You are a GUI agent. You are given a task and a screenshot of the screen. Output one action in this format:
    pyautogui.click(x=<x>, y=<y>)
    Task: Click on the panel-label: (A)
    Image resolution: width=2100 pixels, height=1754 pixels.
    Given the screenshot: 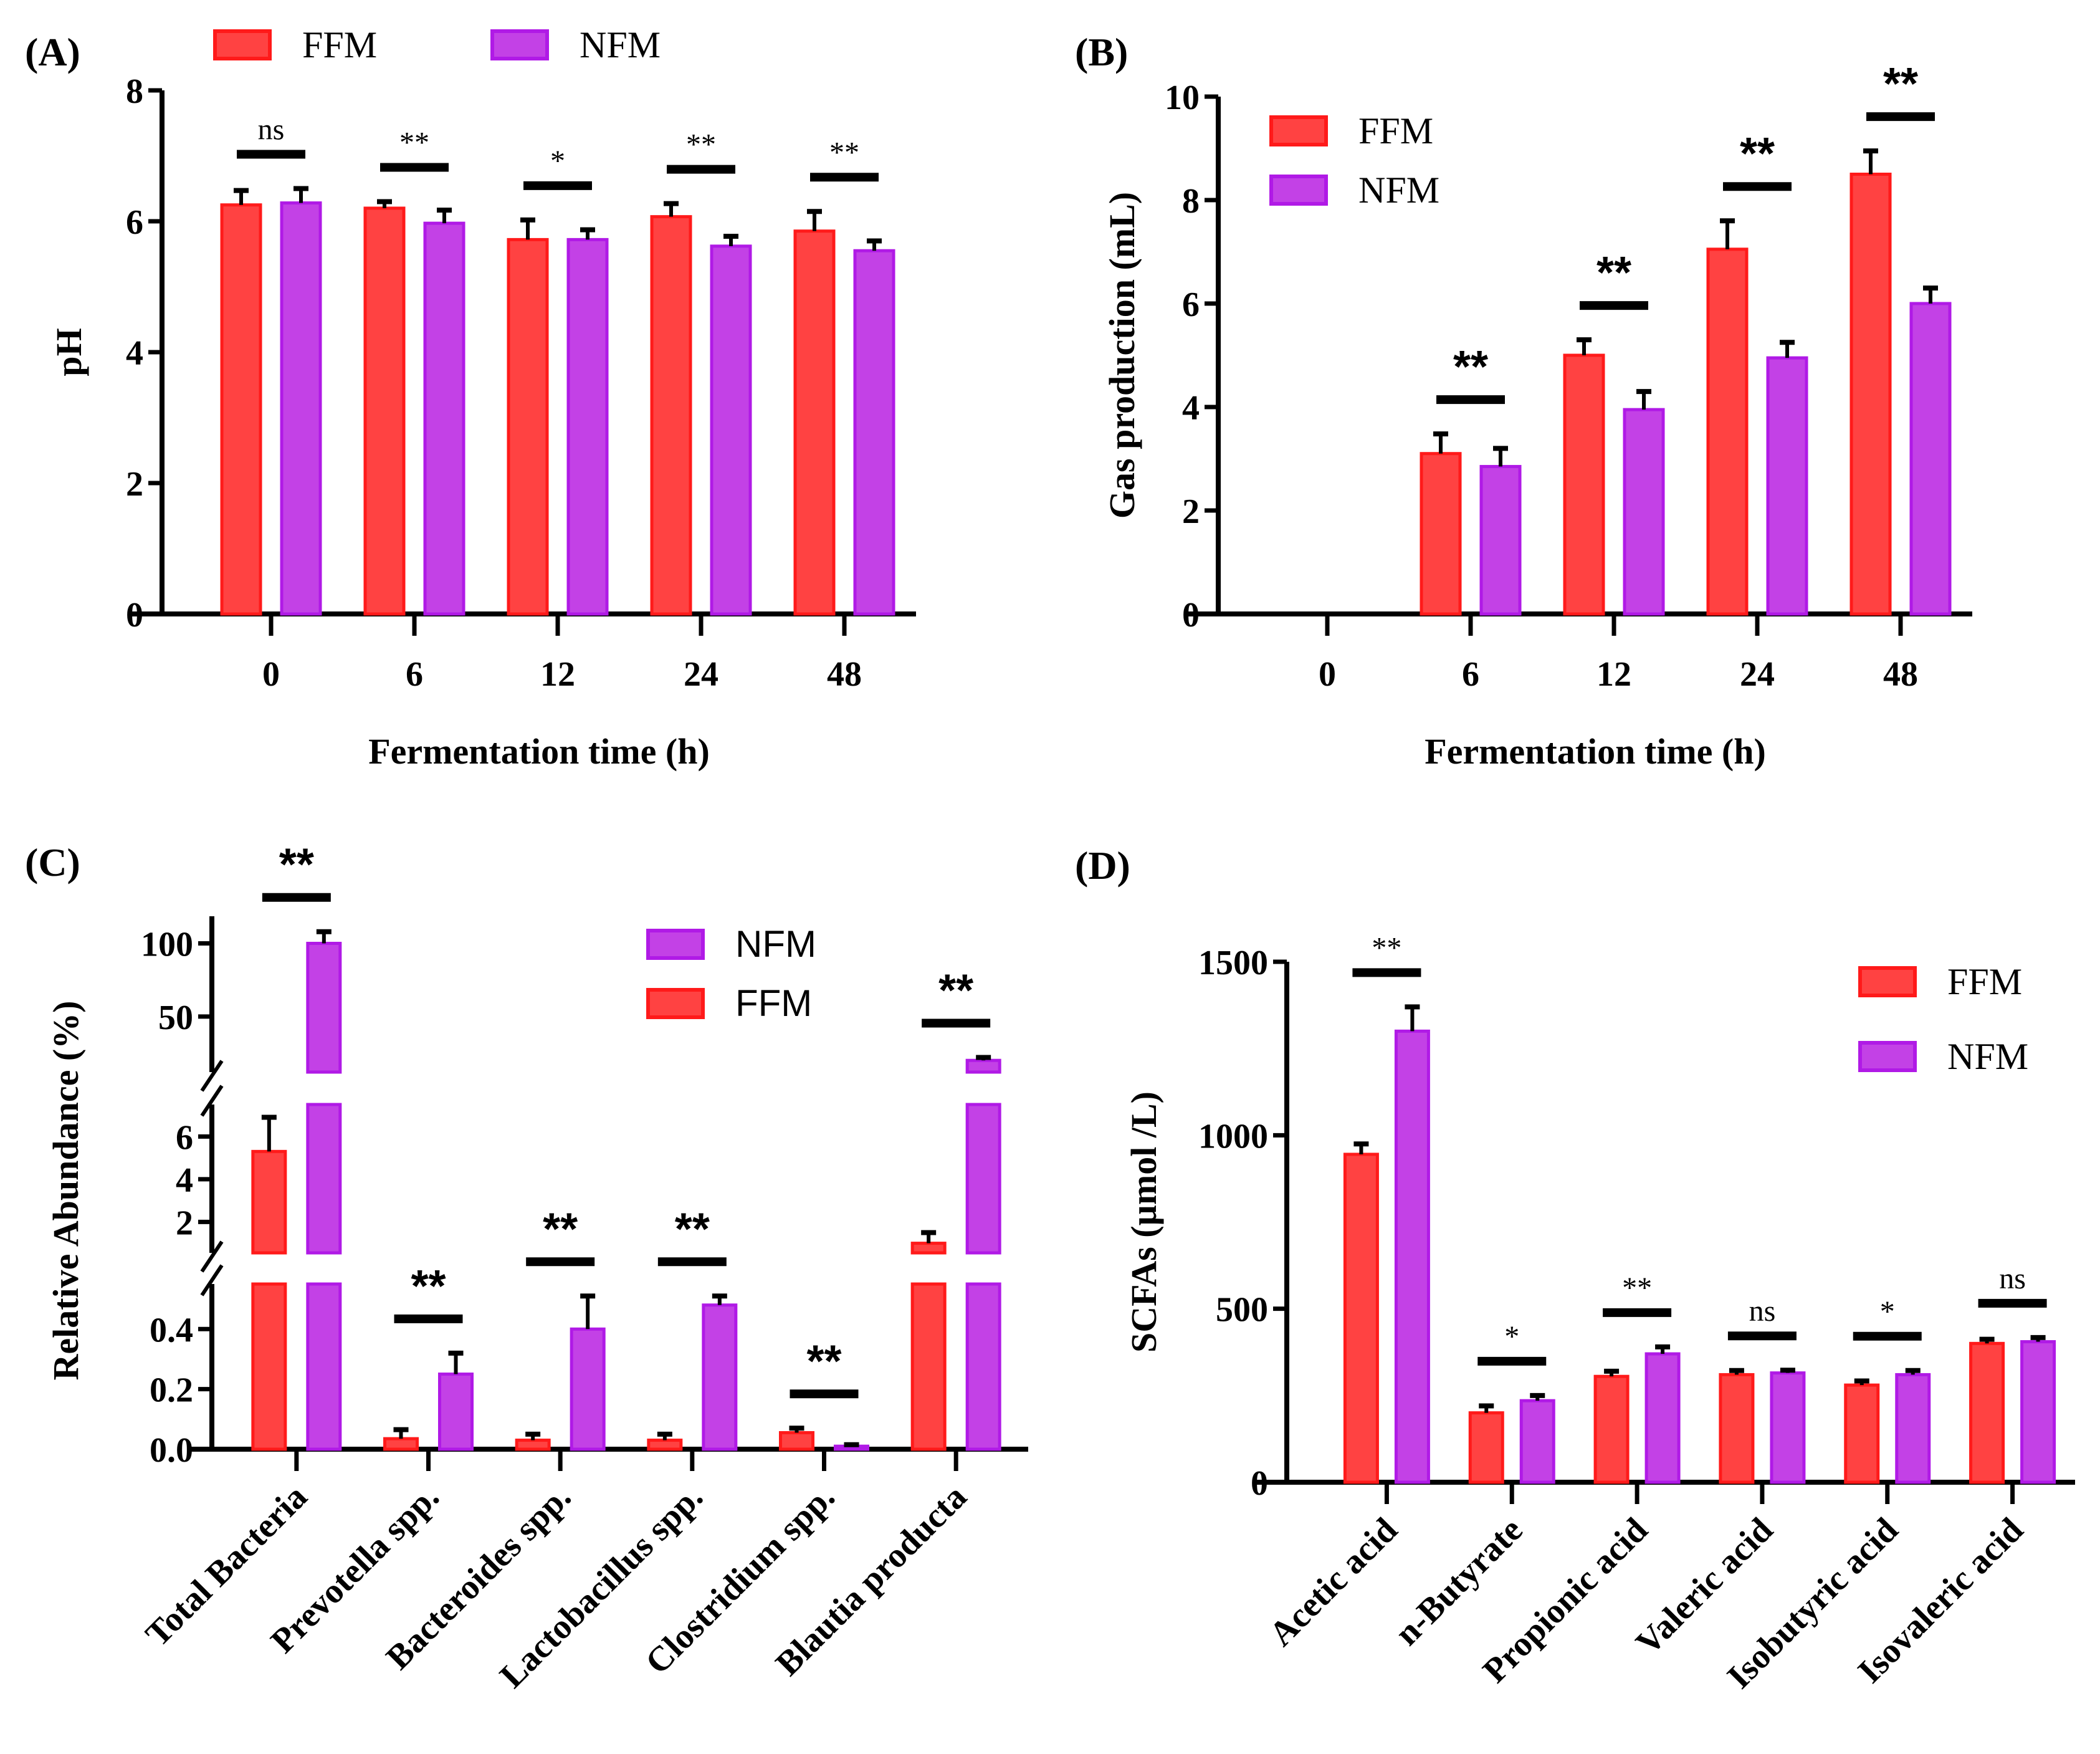 What is the action you would take?
    pyautogui.click(x=52, y=52)
    